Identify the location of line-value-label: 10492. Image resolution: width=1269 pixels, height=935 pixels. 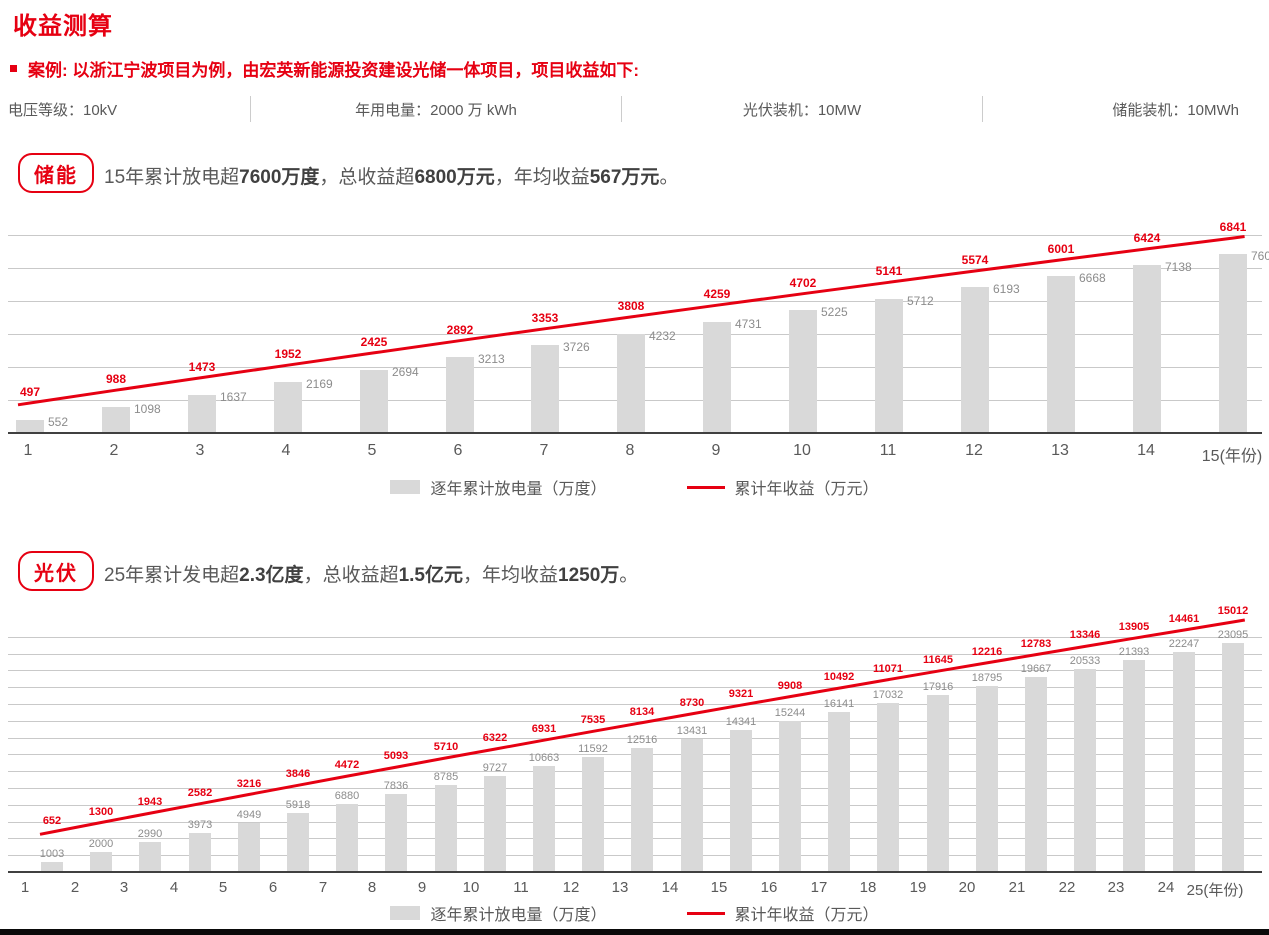
(839, 677).